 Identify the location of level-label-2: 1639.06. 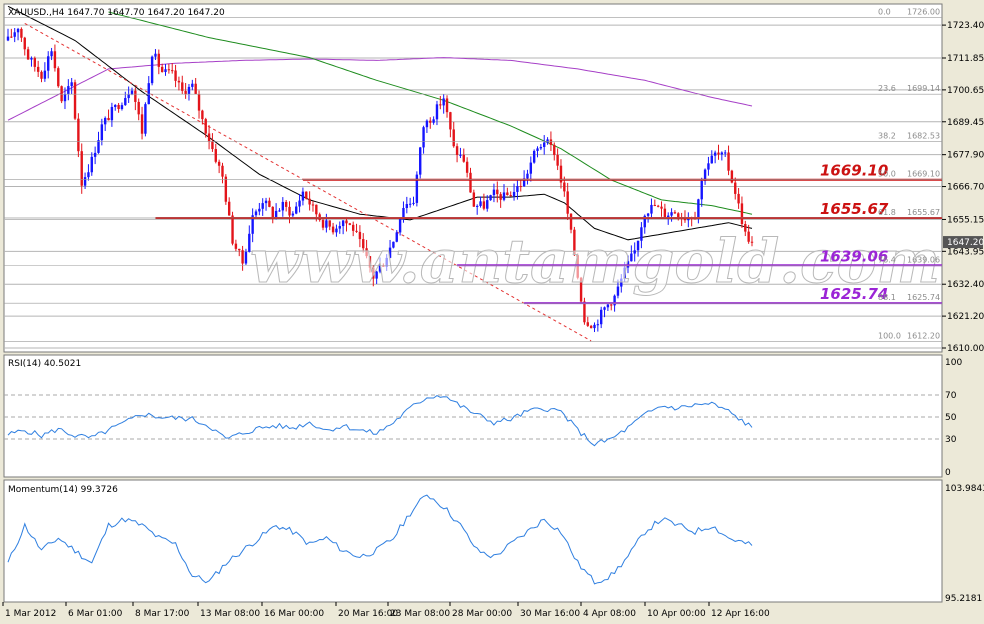
(854, 256).